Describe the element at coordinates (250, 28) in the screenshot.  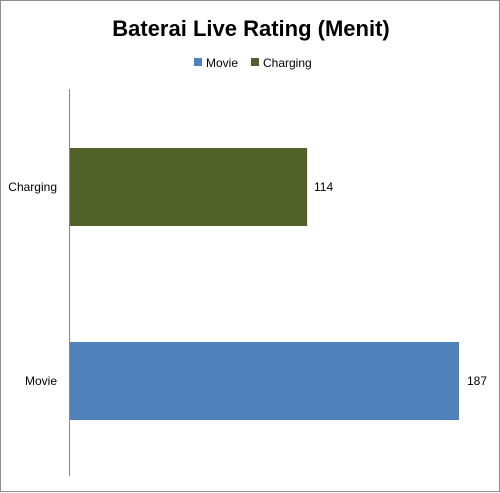
I see `chart-title: Baterai Live Rating (Menit)` at that location.